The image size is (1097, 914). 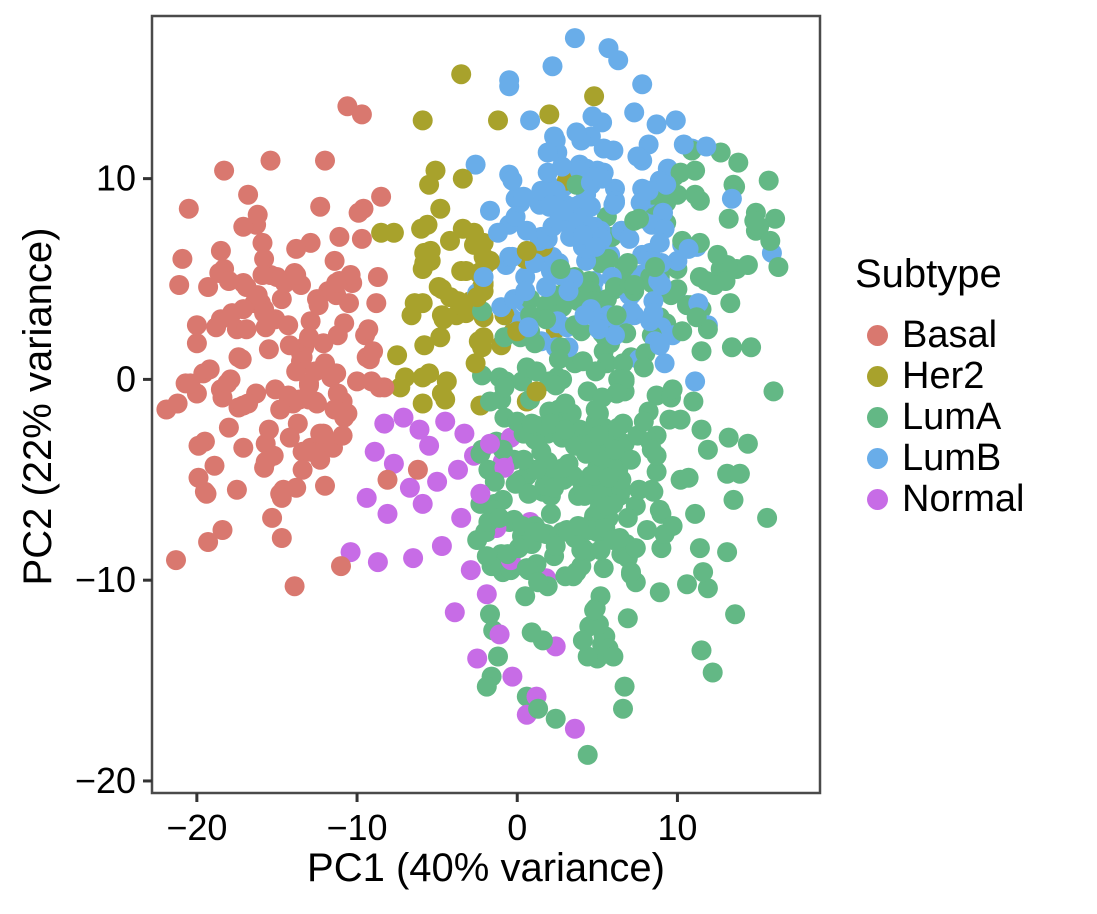 What do you see at coordinates (357, 827) in the screenshot?
I see `x-tick-label: −10` at bounding box center [357, 827].